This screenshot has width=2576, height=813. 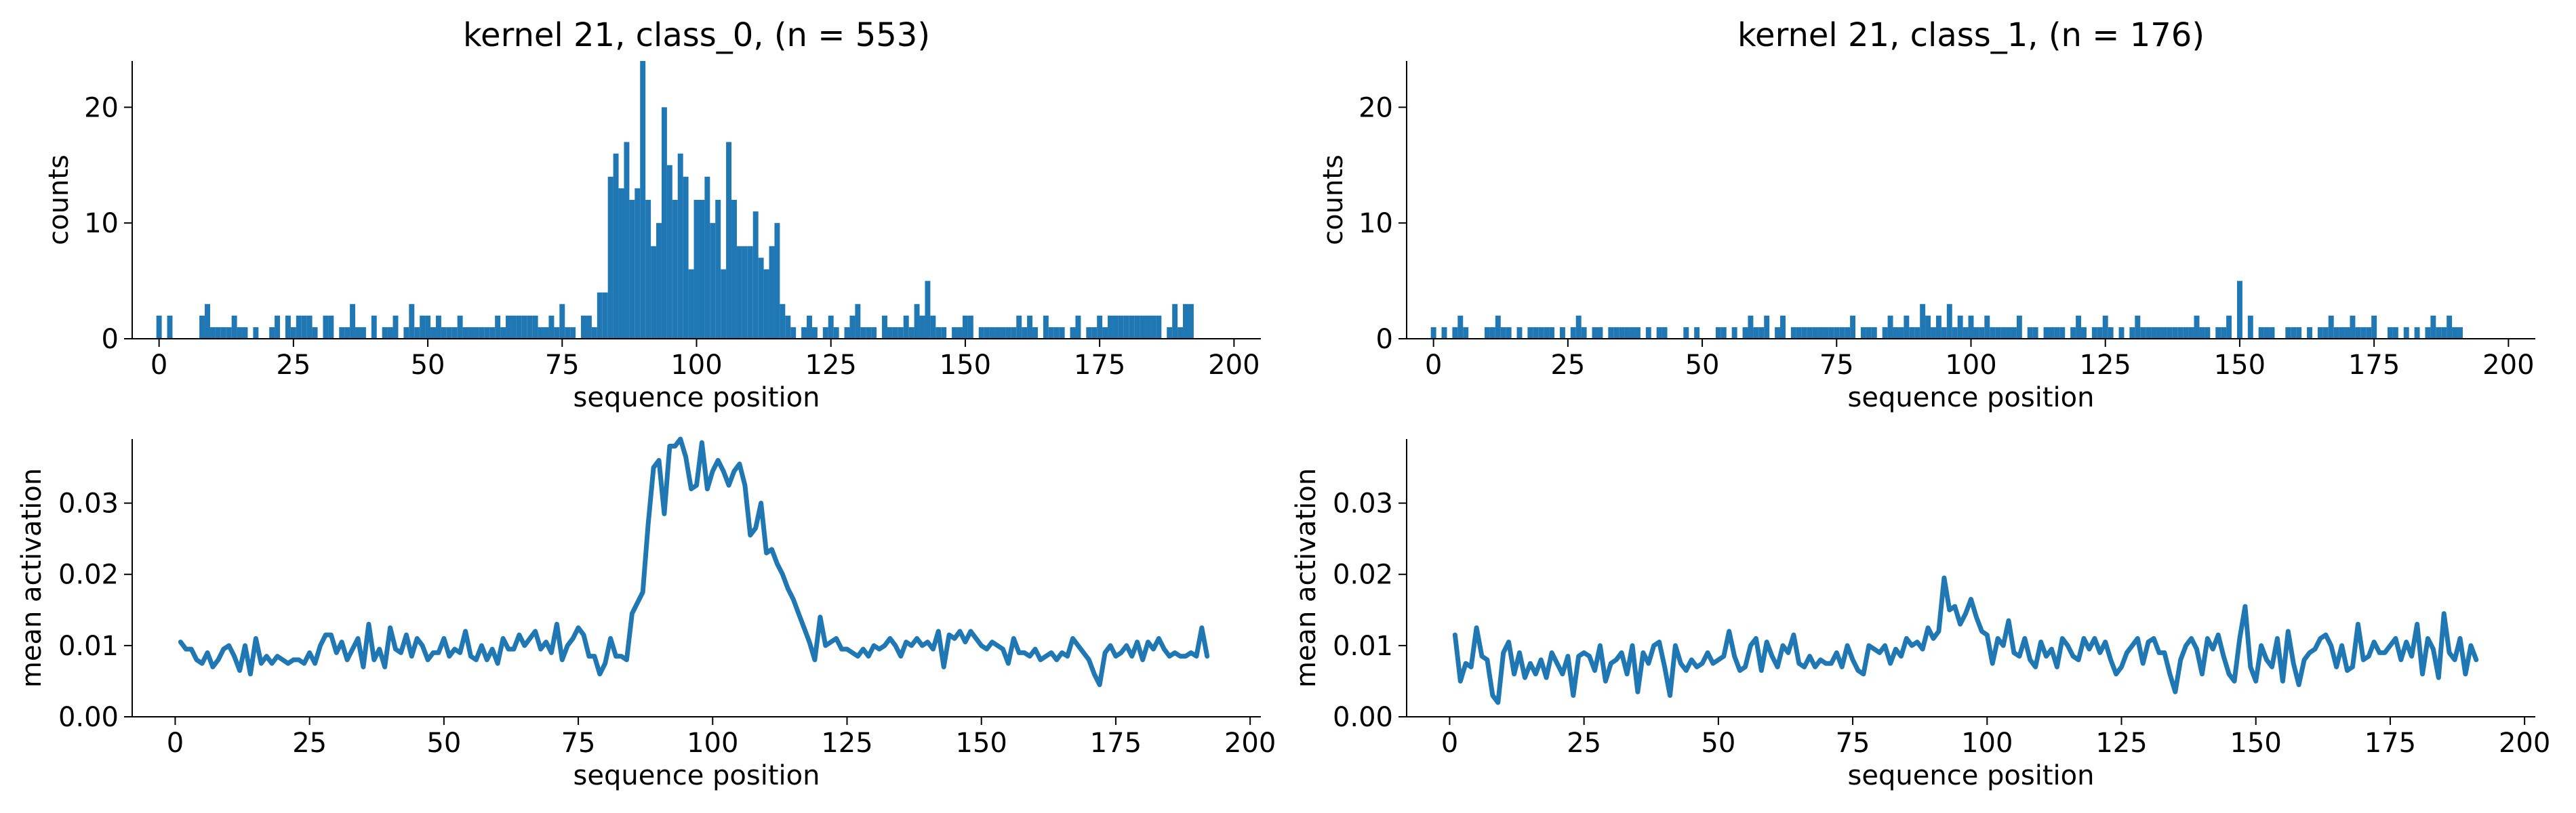 I want to click on y-tick-label: 0.03, so click(x=88, y=504).